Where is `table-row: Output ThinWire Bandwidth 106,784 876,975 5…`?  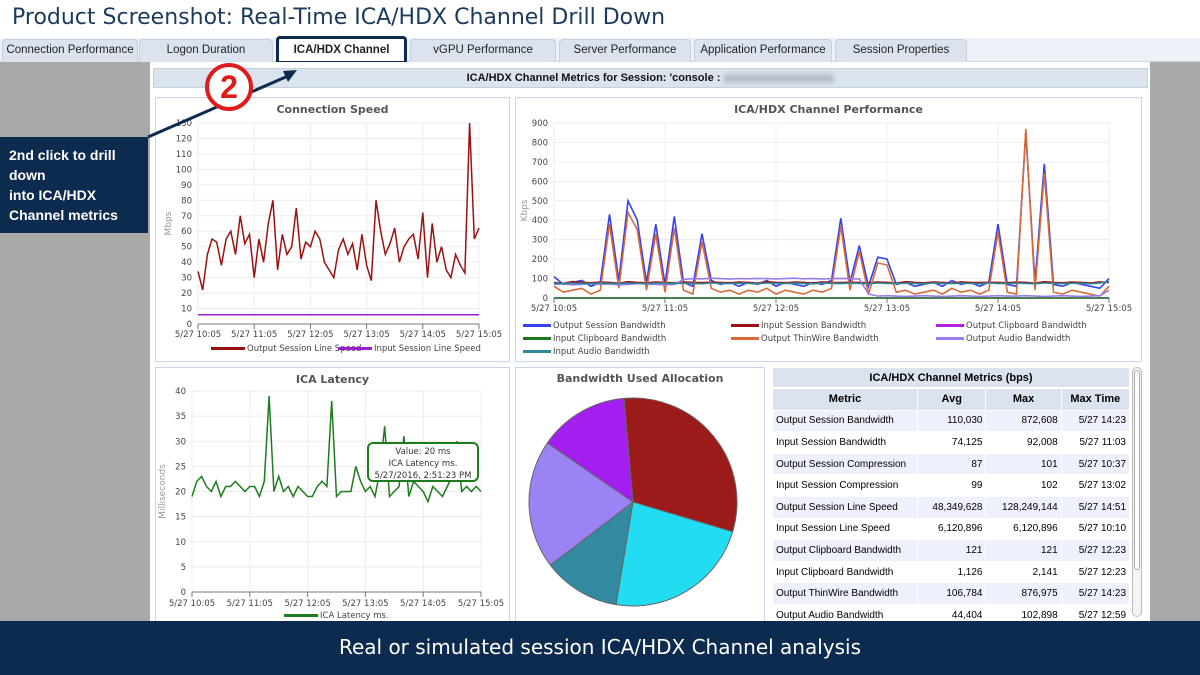
table-row: Output ThinWire Bandwidth 106,784 876,975 5… is located at coordinates (951, 593).